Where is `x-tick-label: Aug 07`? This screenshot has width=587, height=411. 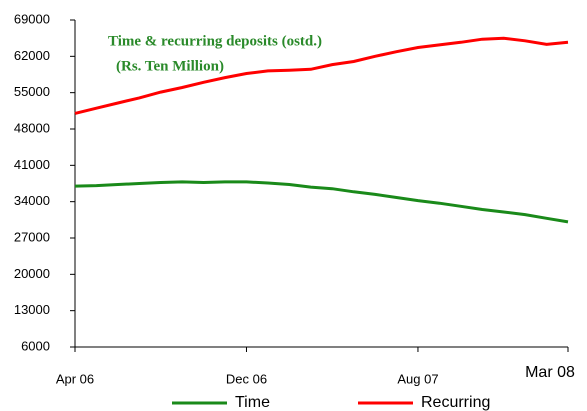
x-tick-label: Aug 07 is located at coordinates (417, 378).